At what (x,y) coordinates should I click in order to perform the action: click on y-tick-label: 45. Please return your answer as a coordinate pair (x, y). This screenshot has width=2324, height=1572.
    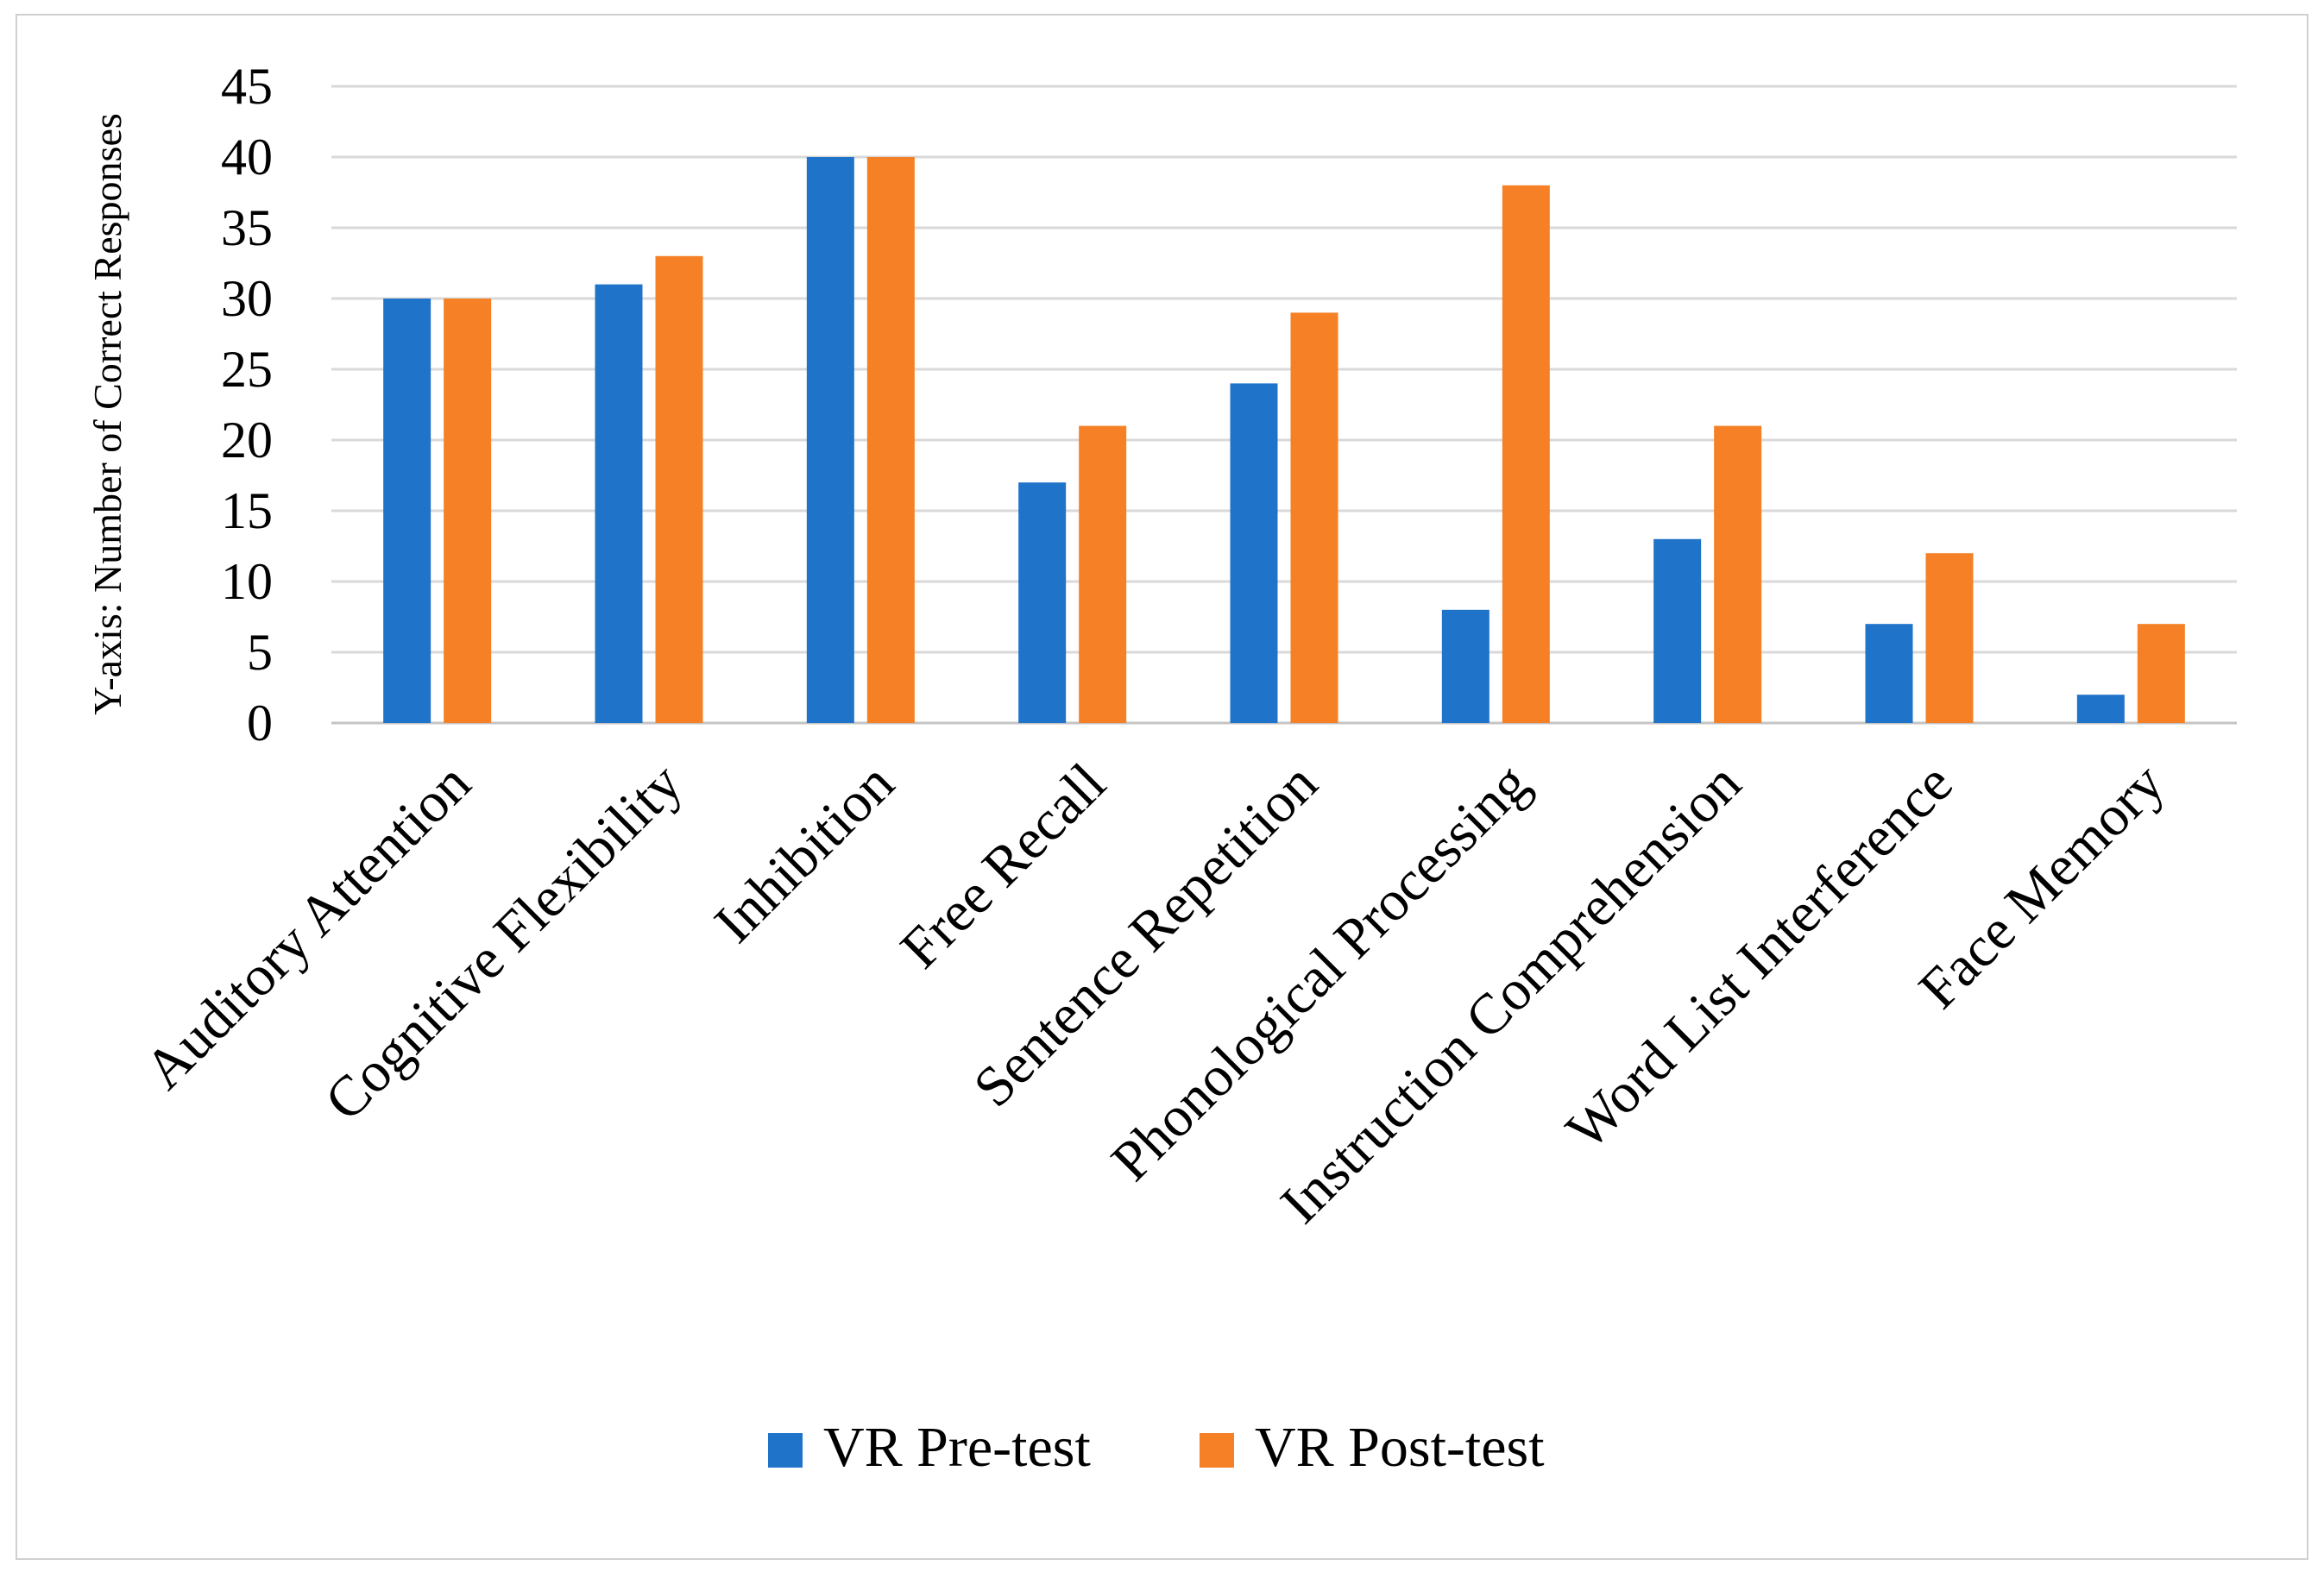
    Looking at the image, I should click on (247, 86).